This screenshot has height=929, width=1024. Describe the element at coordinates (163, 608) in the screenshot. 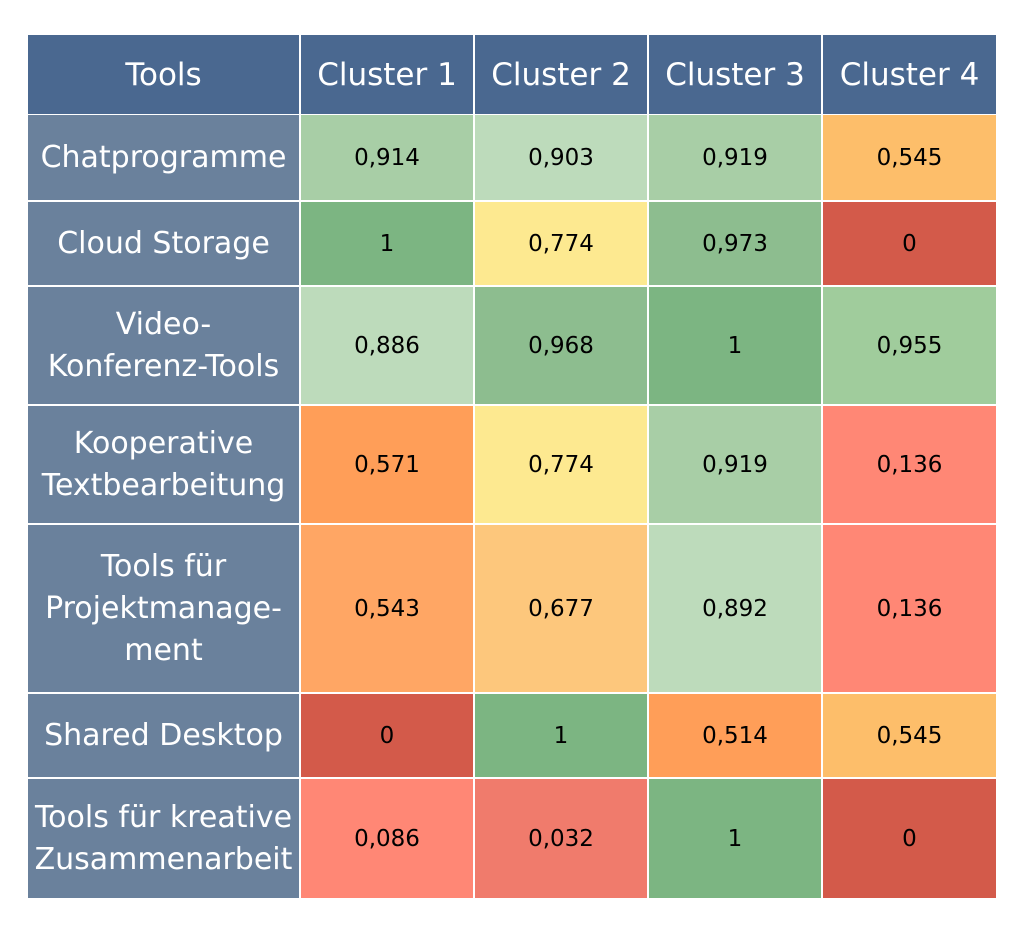

I see `row-label: Tools für Projektmanage- ment` at that location.